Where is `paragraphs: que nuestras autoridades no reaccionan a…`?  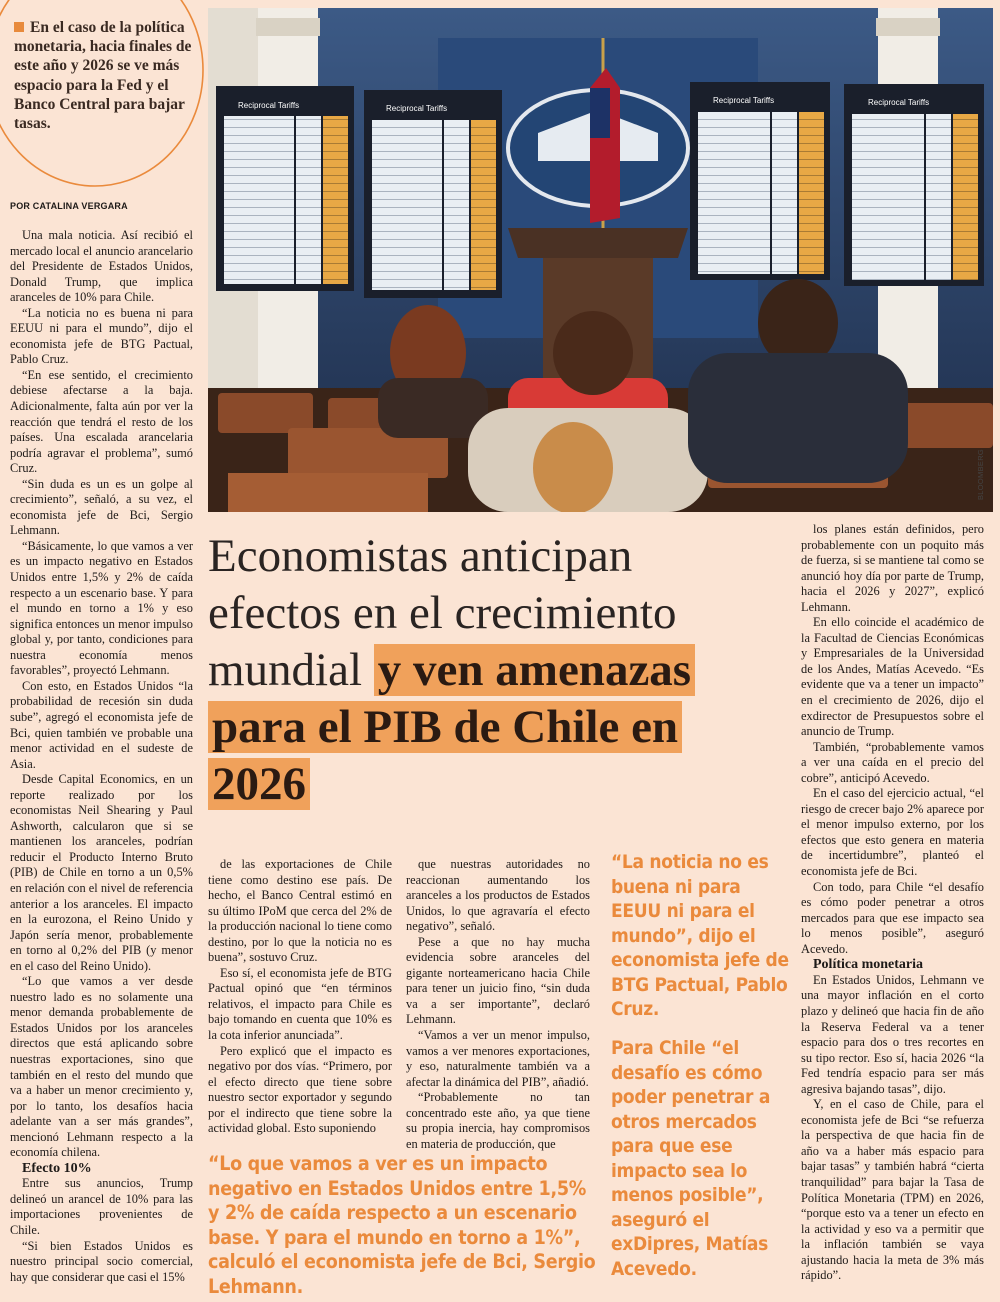
paragraphs: que nuestras autoridades no reaccionan a… is located at coordinates (498, 1004).